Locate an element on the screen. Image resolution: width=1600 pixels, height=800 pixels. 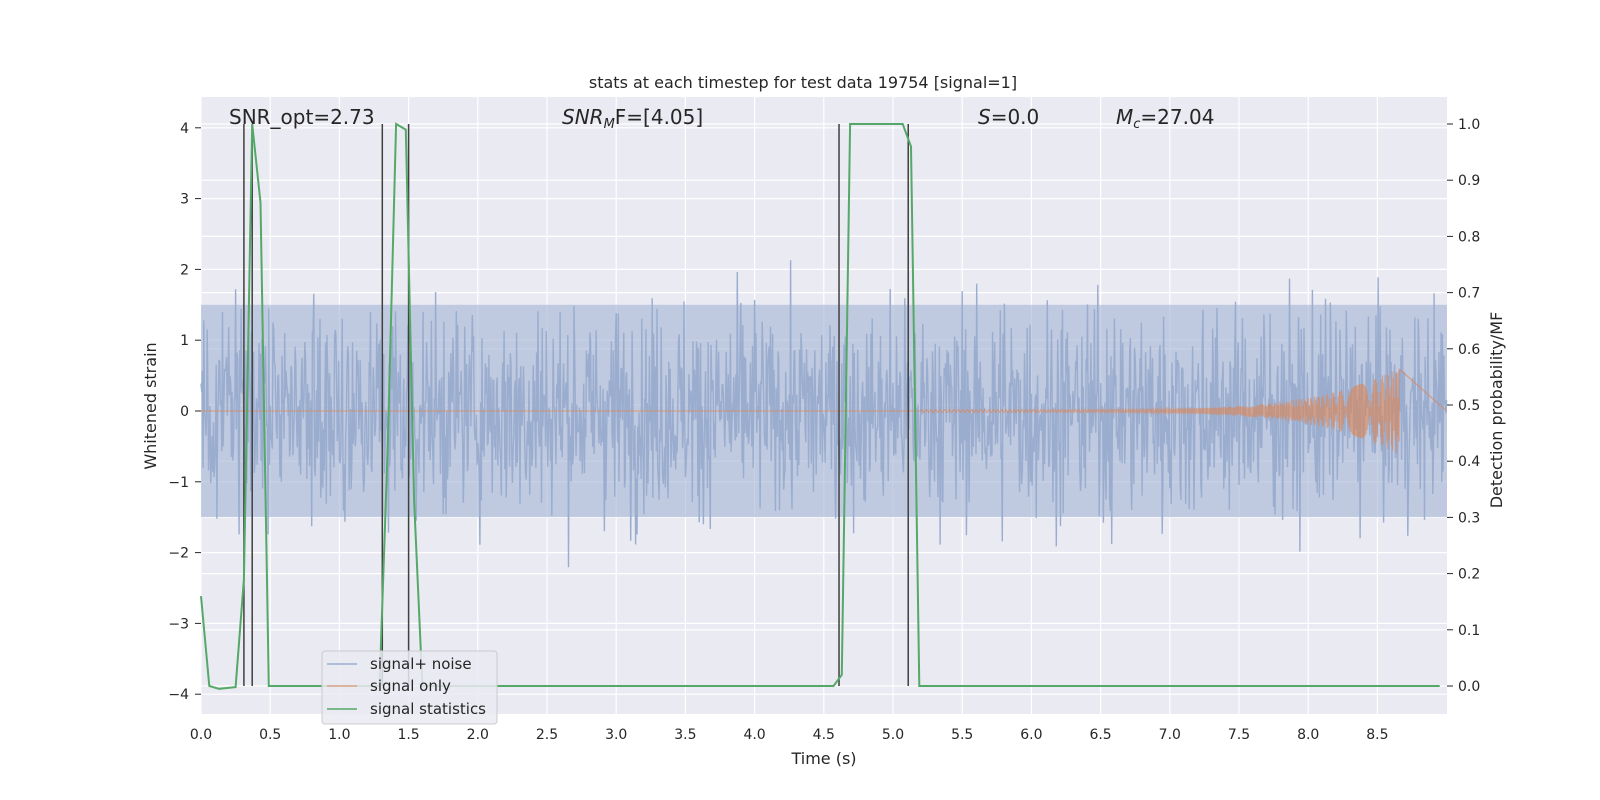
legend-label-signal: signal only is located at coordinates (410, 686).